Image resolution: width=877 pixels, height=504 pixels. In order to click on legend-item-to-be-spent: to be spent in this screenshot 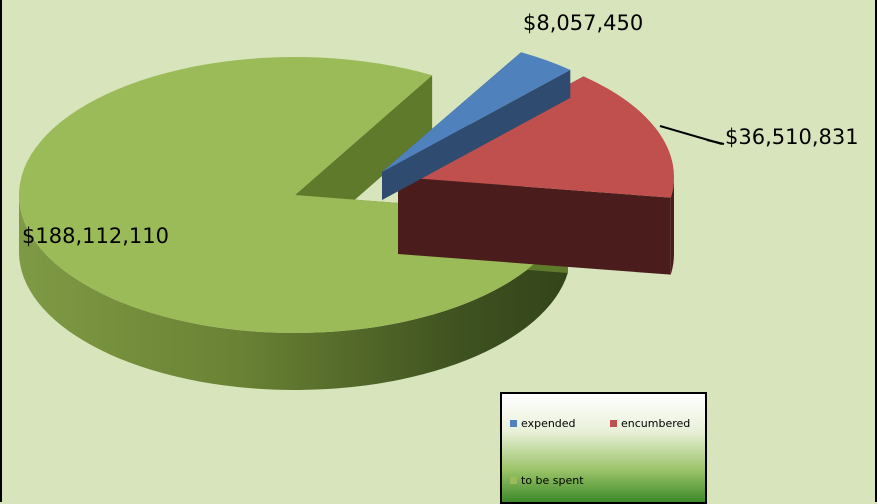, I will do `click(547, 480)`.